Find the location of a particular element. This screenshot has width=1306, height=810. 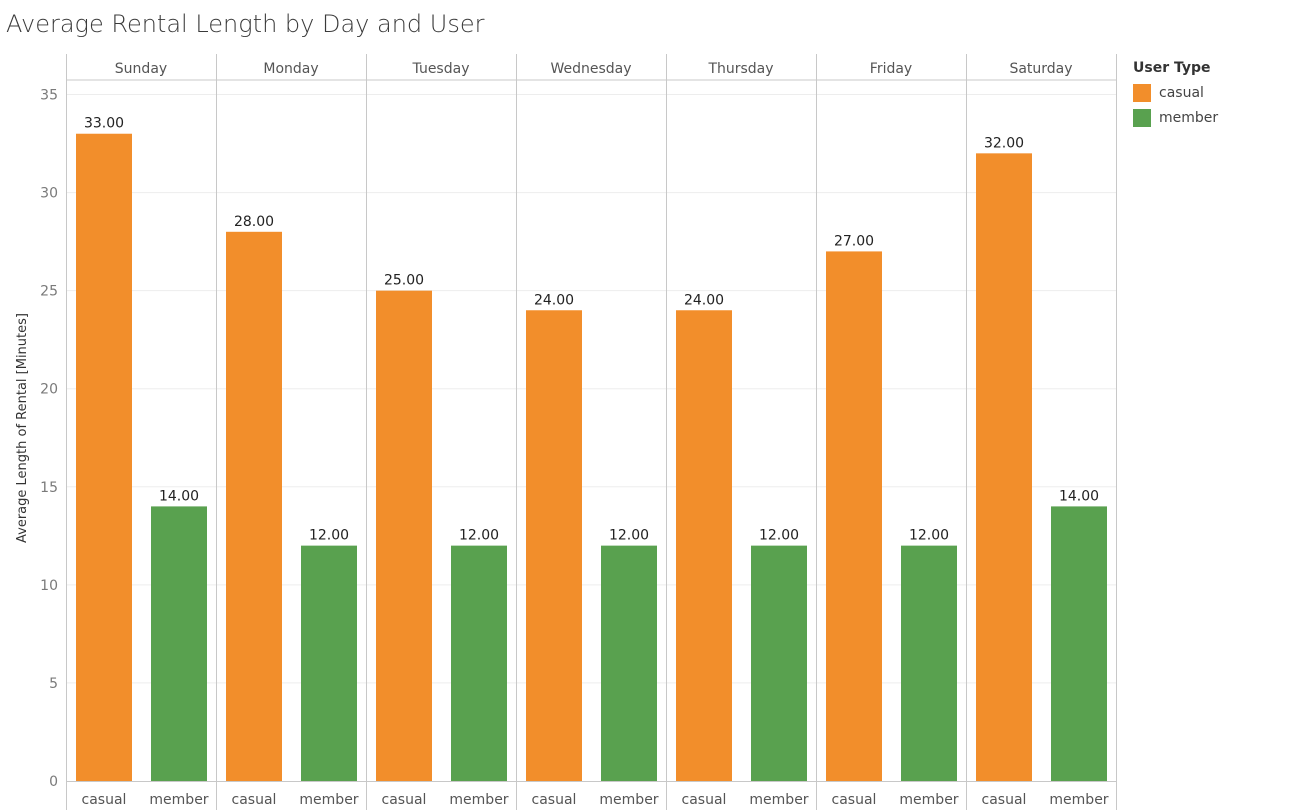

y-tick-label: 15 is located at coordinates (49, 488).